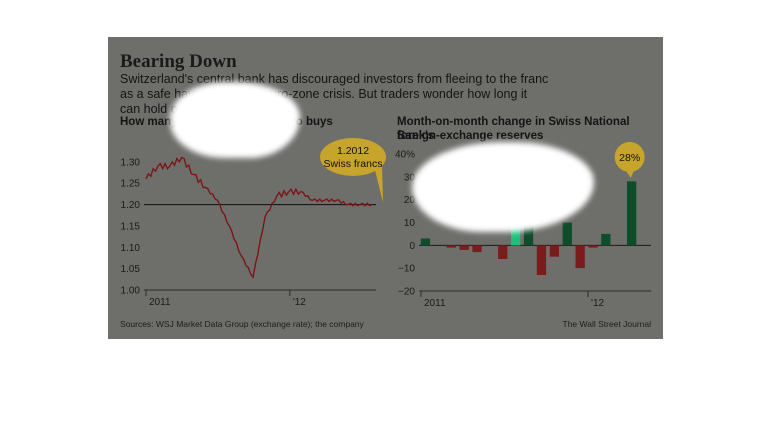  Describe the element at coordinates (299, 302) in the screenshot. I see `line-x-tick-label: '12` at that location.